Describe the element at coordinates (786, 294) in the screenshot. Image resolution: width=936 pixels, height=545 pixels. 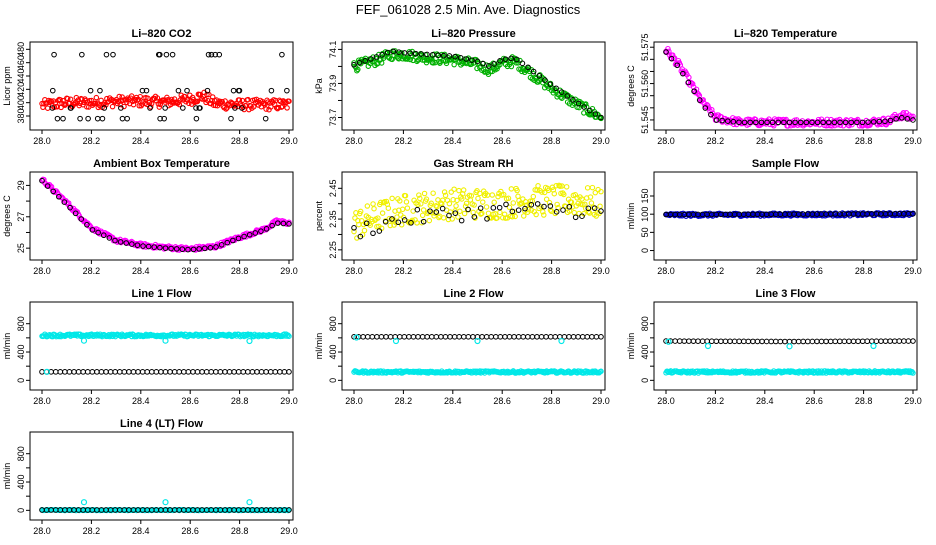
I see `panel-title: Line 3 Flow` at that location.